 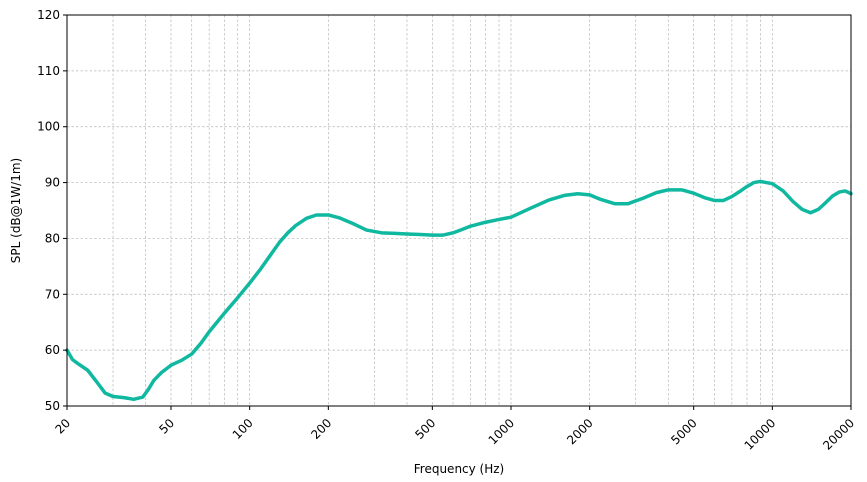 What do you see at coordinates (48, 71) in the screenshot?
I see `y-tick-label: 110` at bounding box center [48, 71].